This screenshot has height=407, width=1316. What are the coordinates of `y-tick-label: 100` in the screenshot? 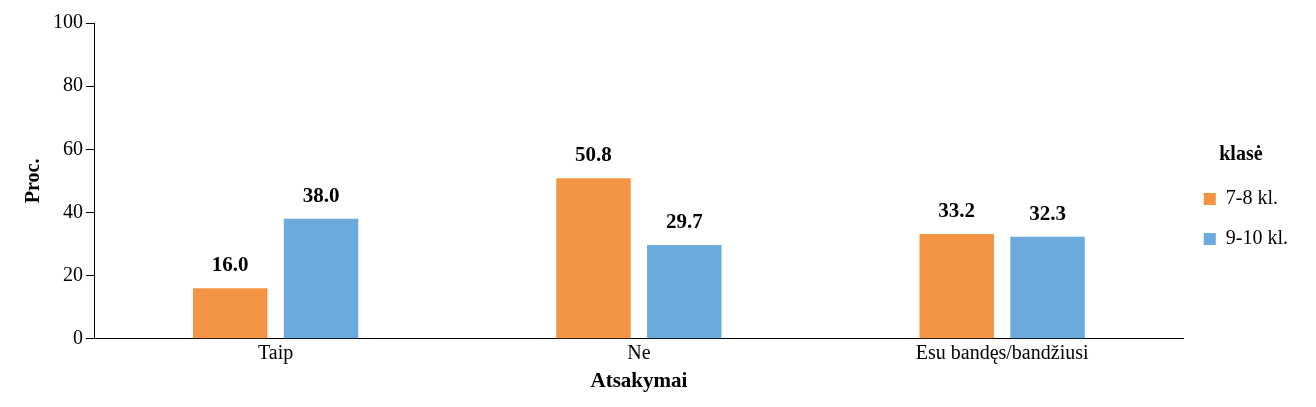 It's located at (68, 21).